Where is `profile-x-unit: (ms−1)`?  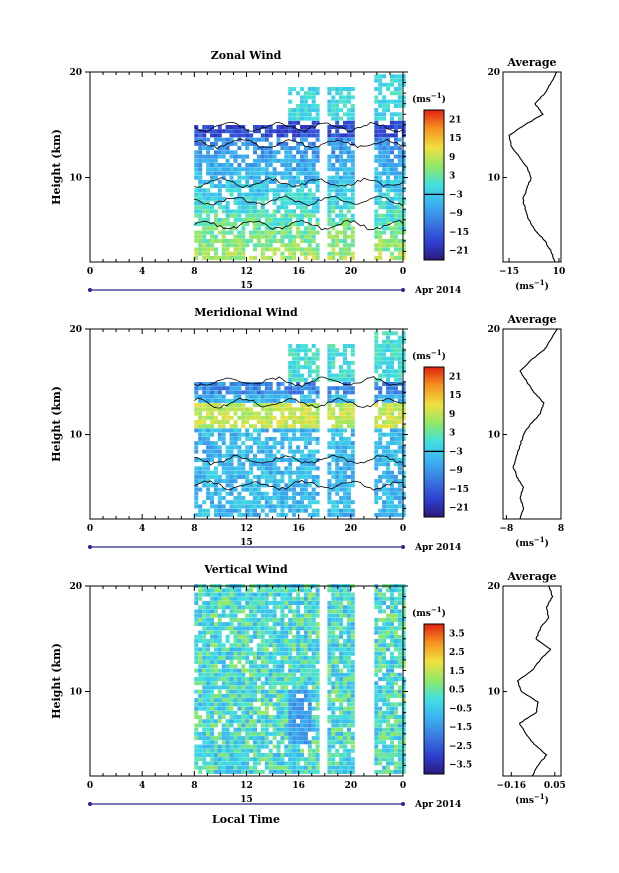 profile-x-unit: (ms−1) is located at coordinates (532, 799).